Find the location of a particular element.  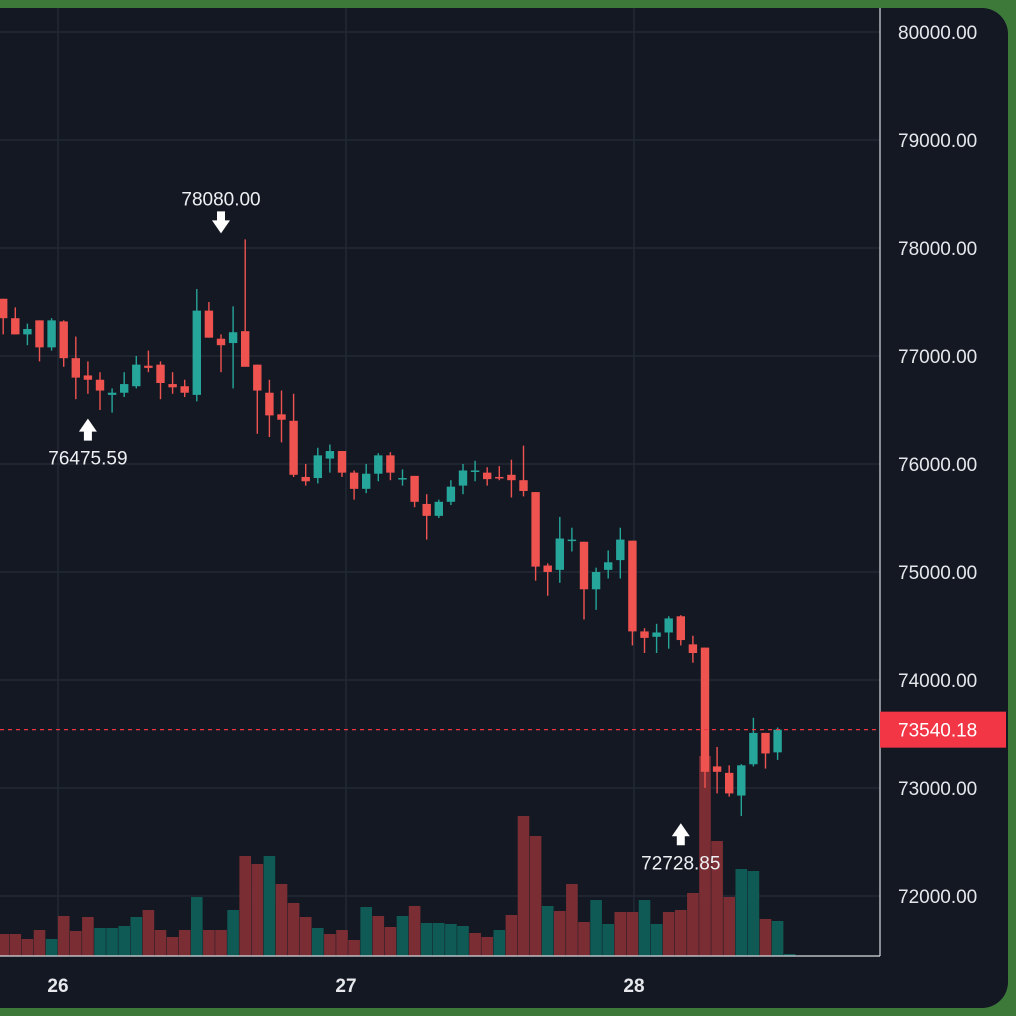

arrow-down-icon is located at coordinates (221, 222).